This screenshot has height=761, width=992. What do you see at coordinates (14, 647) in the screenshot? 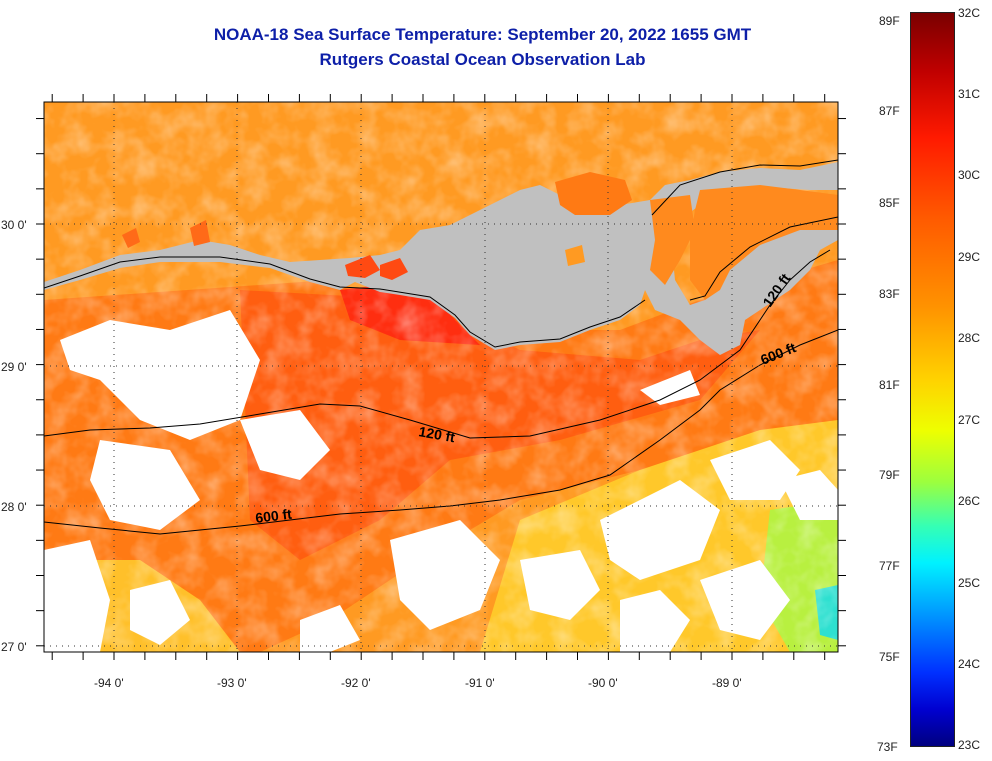
I see `lat-label-27: 27 0'` at bounding box center [14, 647].